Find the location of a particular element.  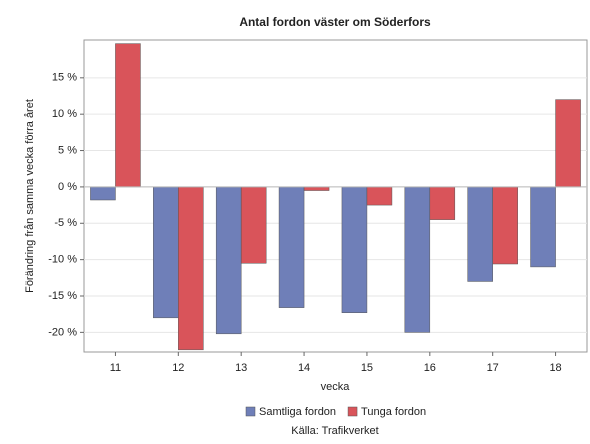

legend-label: Tunga fordon is located at coordinates (393, 412).